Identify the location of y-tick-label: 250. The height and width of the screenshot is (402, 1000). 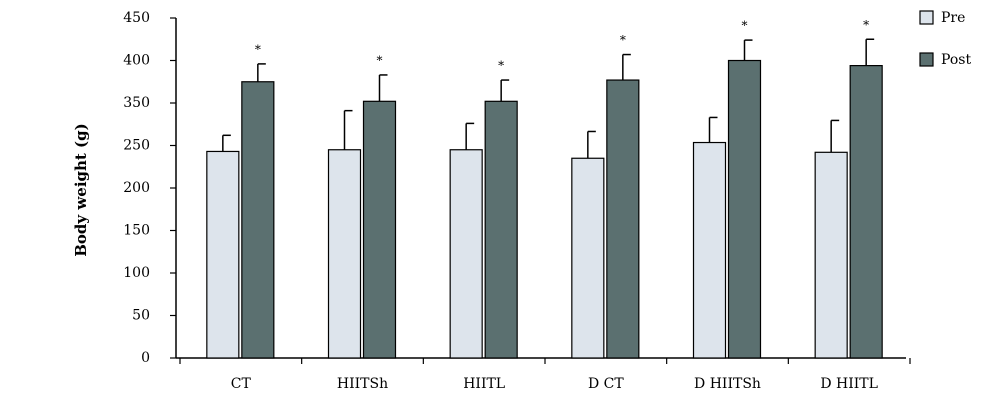
(136, 146).